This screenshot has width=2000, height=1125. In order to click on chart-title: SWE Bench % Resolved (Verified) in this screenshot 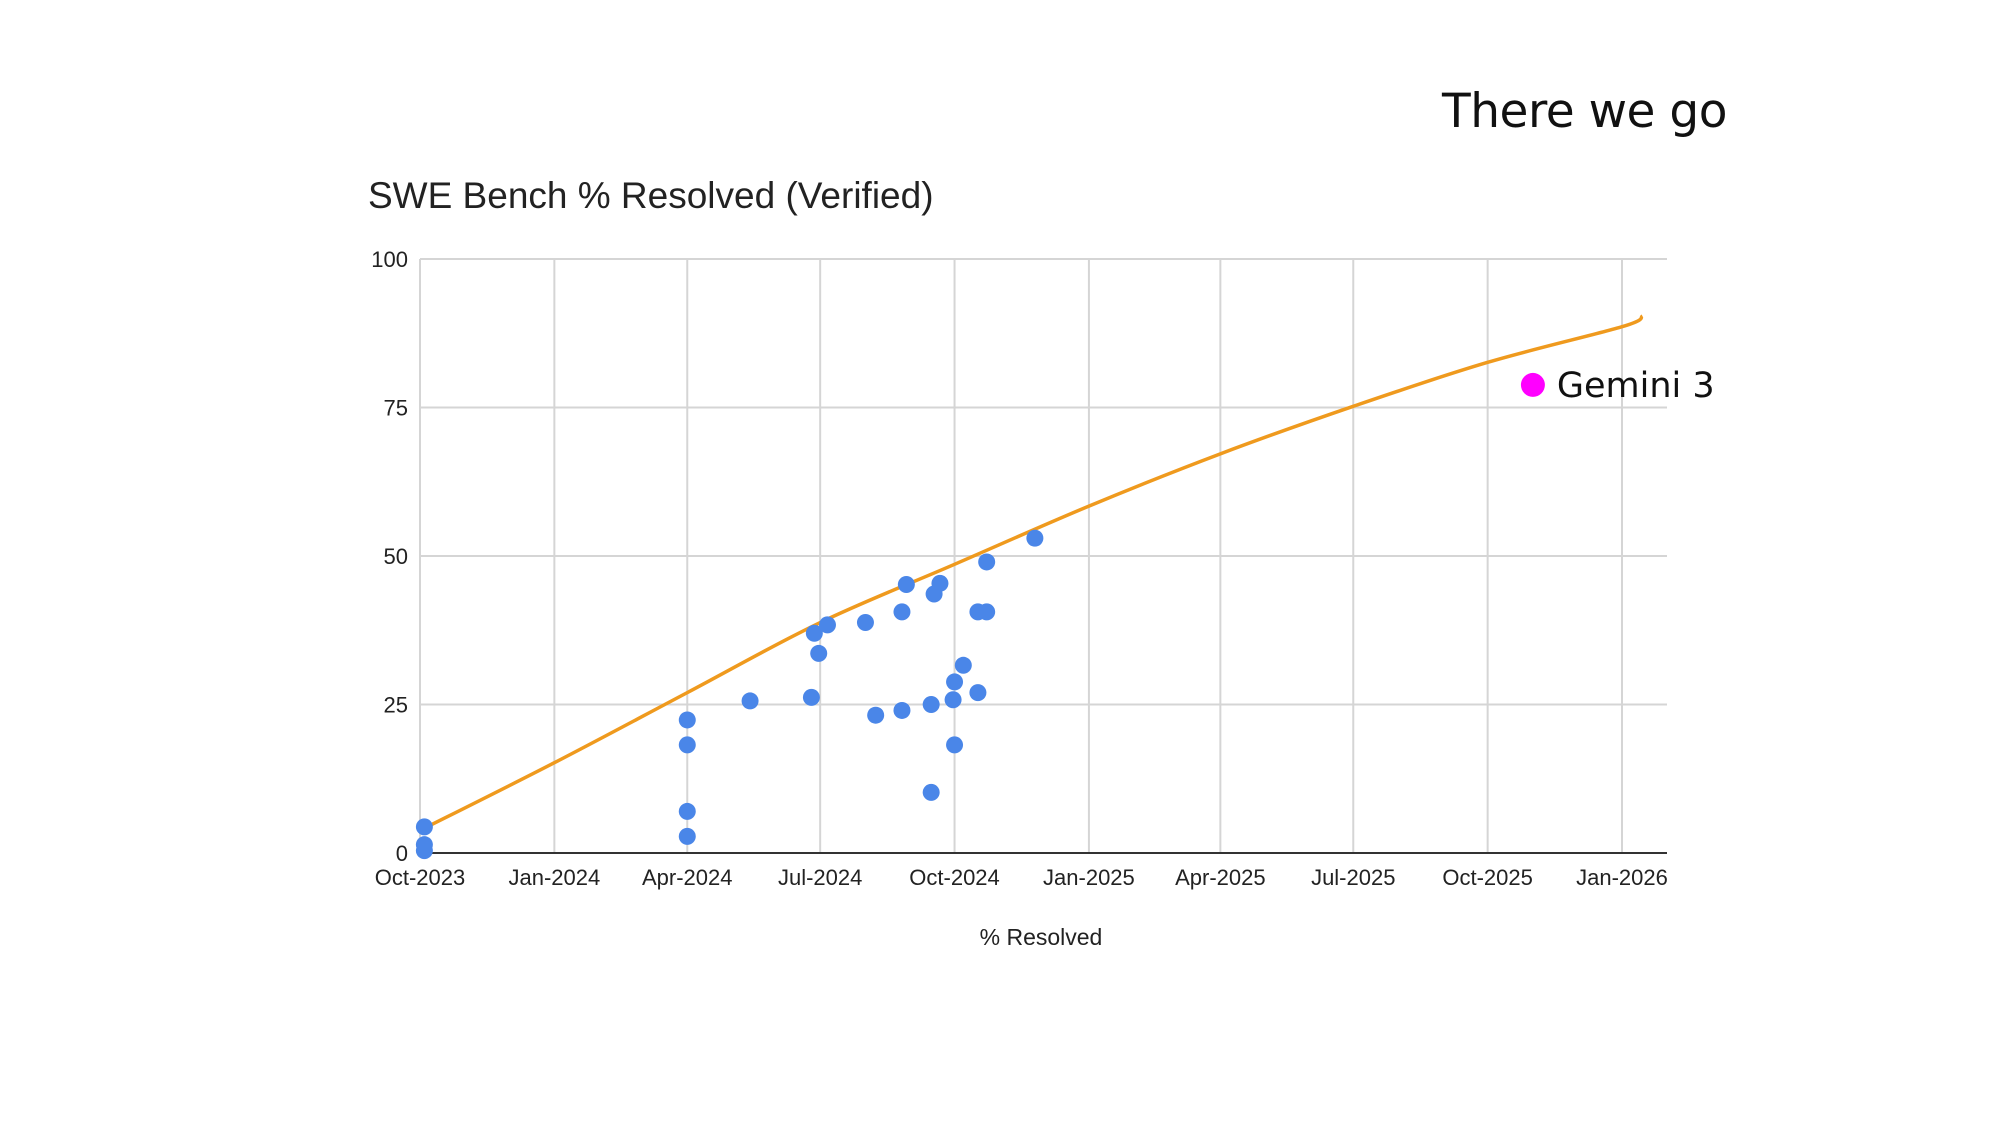, I will do `click(651, 195)`.